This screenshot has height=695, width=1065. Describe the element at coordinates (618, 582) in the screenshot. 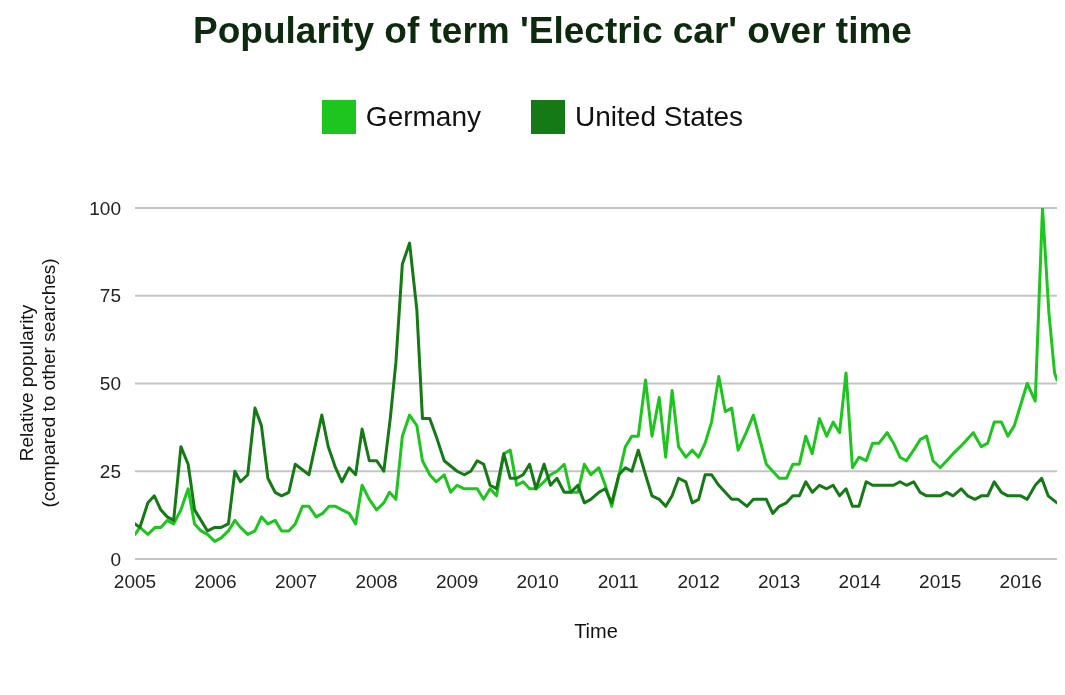

I see `x-tick-label: 2011` at that location.